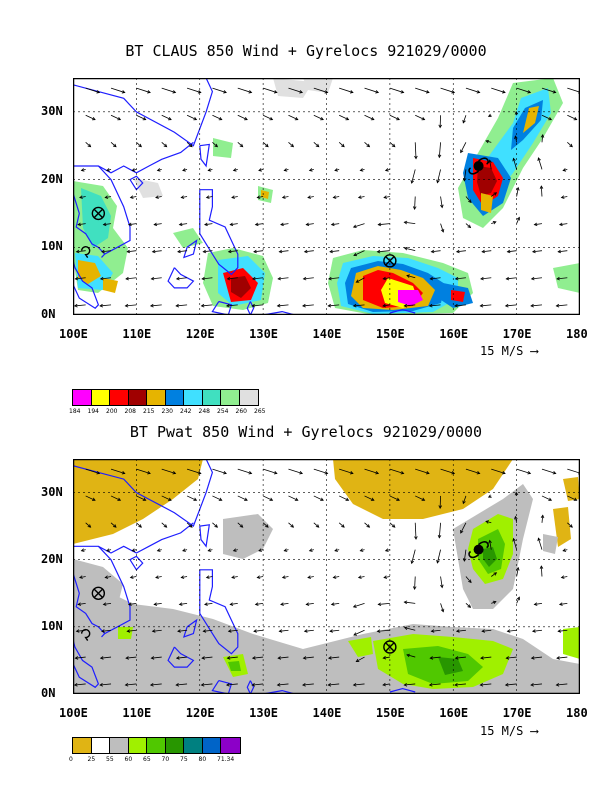  What do you see at coordinates (130, 411) in the screenshot?
I see `colorbar-label: 208` at bounding box center [130, 411].